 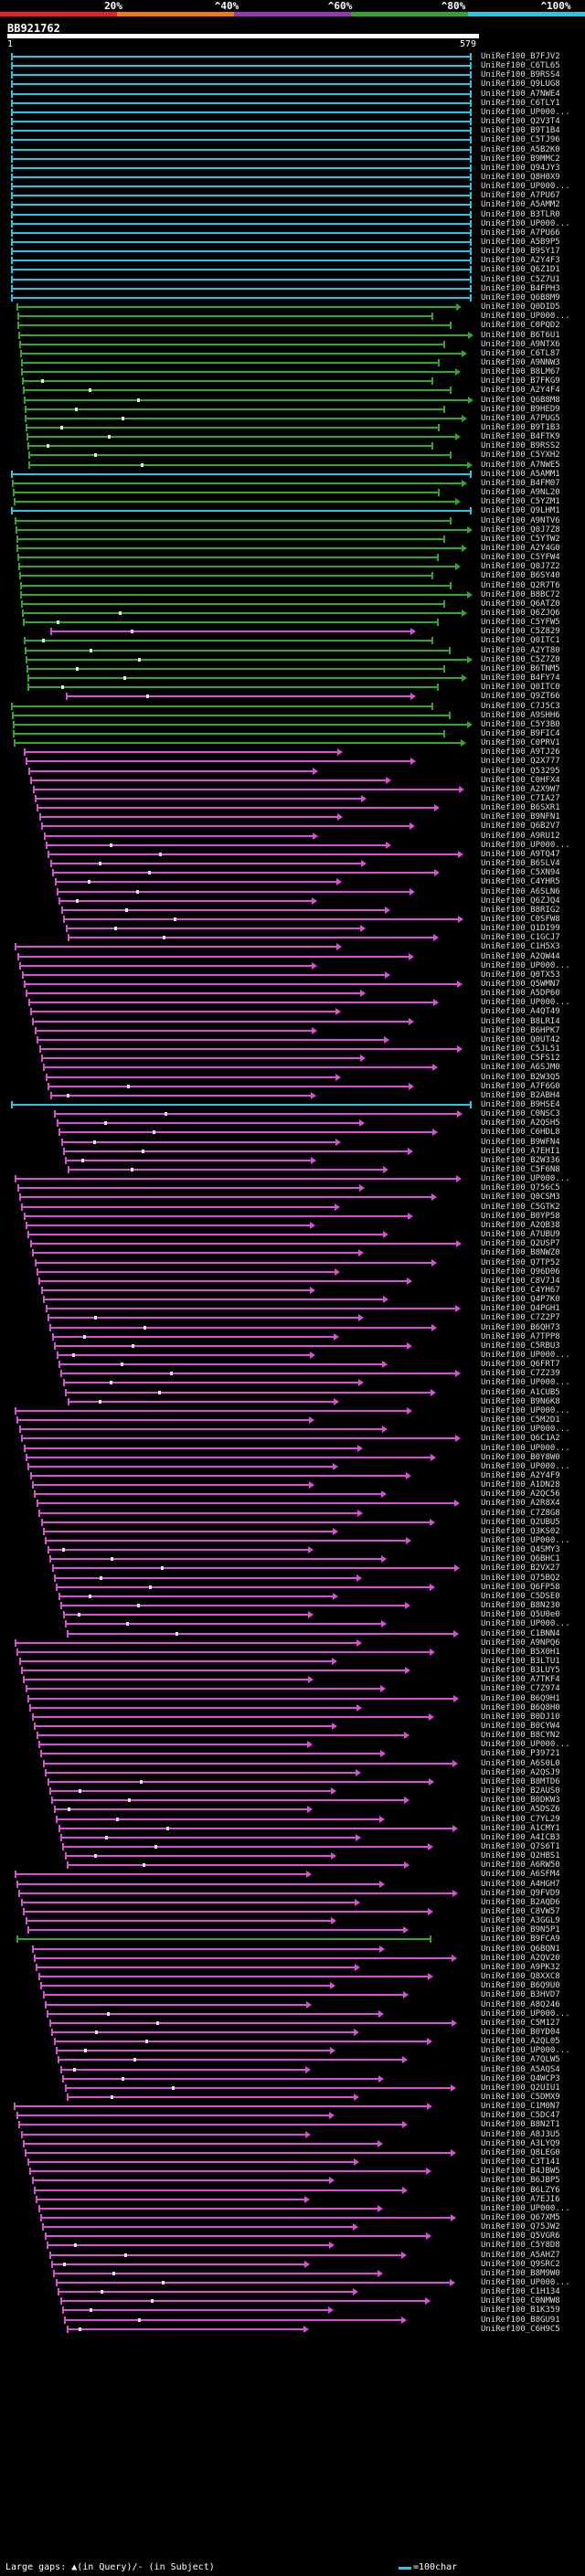 I want to click on hit-label: UniRef100_Q2R7T6, so click(x=520, y=585).